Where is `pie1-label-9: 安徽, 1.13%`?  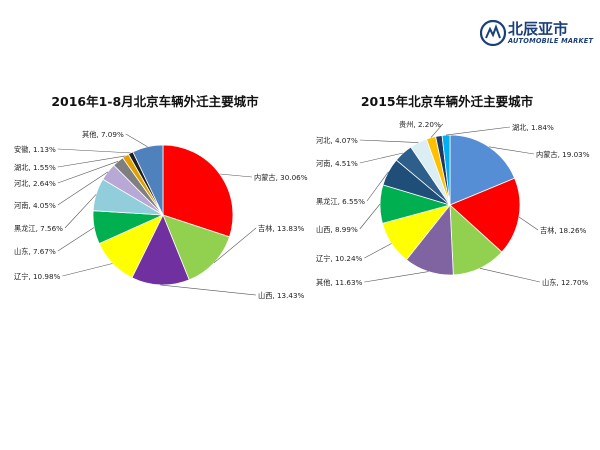 pie1-label-9: 安徽, 1.13% is located at coordinates (35, 149).